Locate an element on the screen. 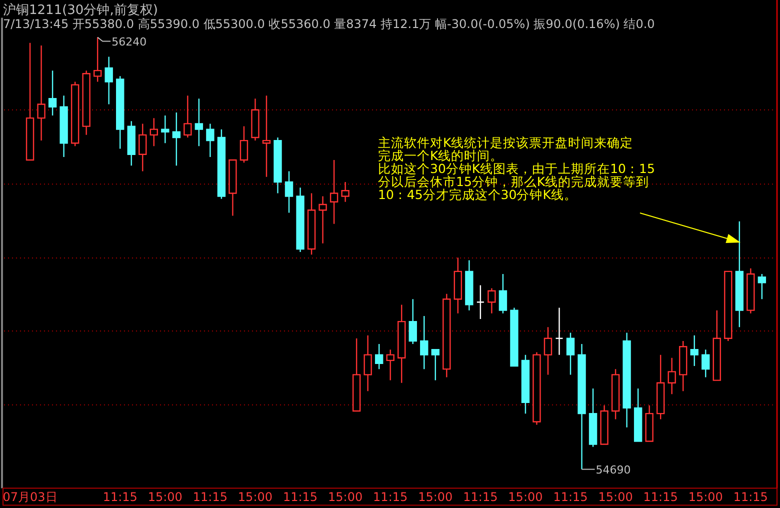  annotation: 完成一个K线的时间。 is located at coordinates (441, 155).